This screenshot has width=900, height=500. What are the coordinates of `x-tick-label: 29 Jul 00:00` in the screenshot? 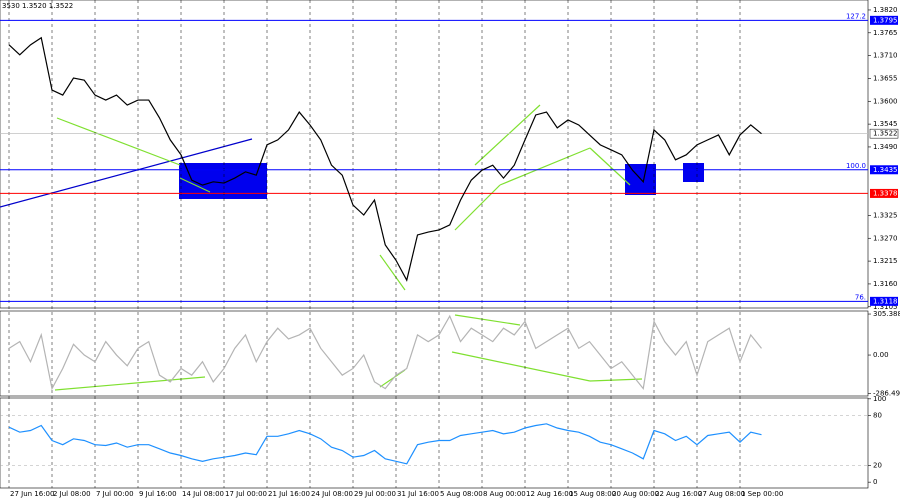 It's located at (375, 494).